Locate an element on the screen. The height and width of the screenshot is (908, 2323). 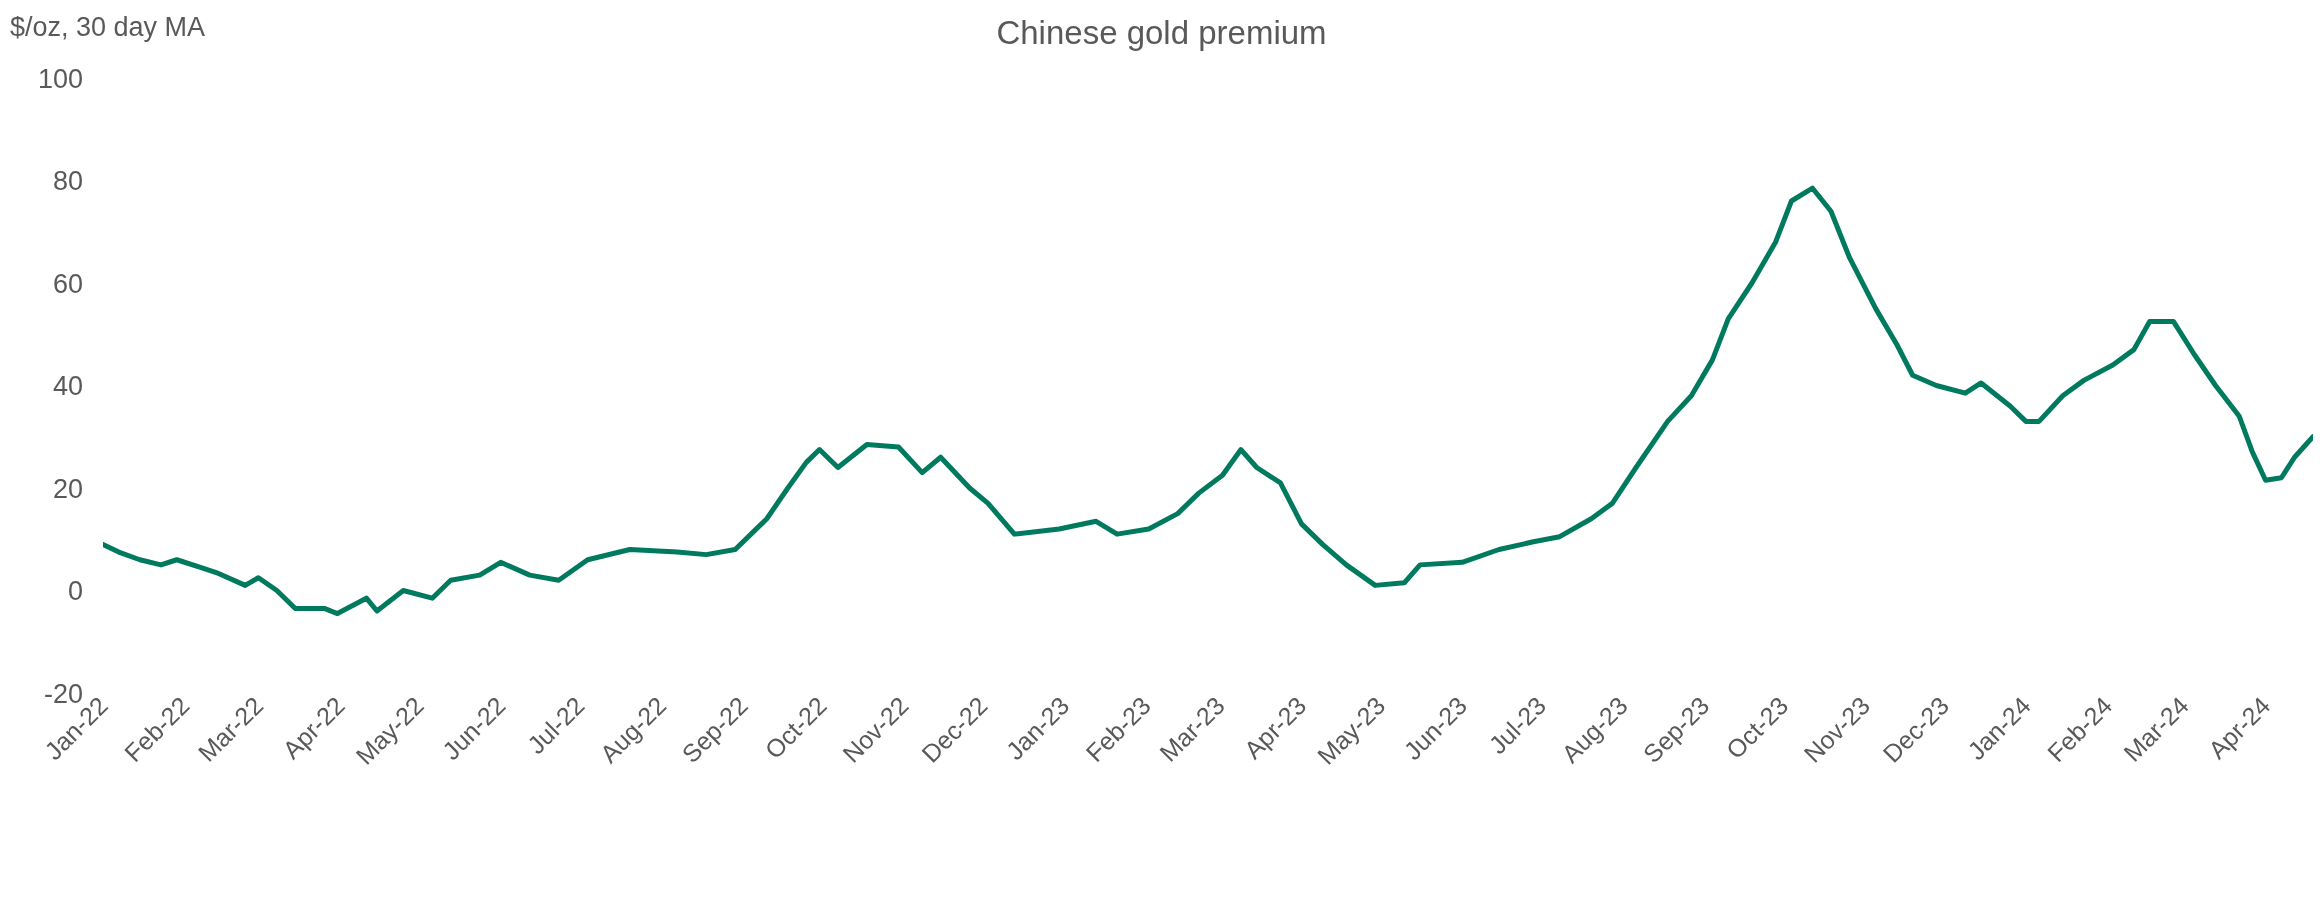
chart-title: Chinese gold premium is located at coordinates (1161, 32).